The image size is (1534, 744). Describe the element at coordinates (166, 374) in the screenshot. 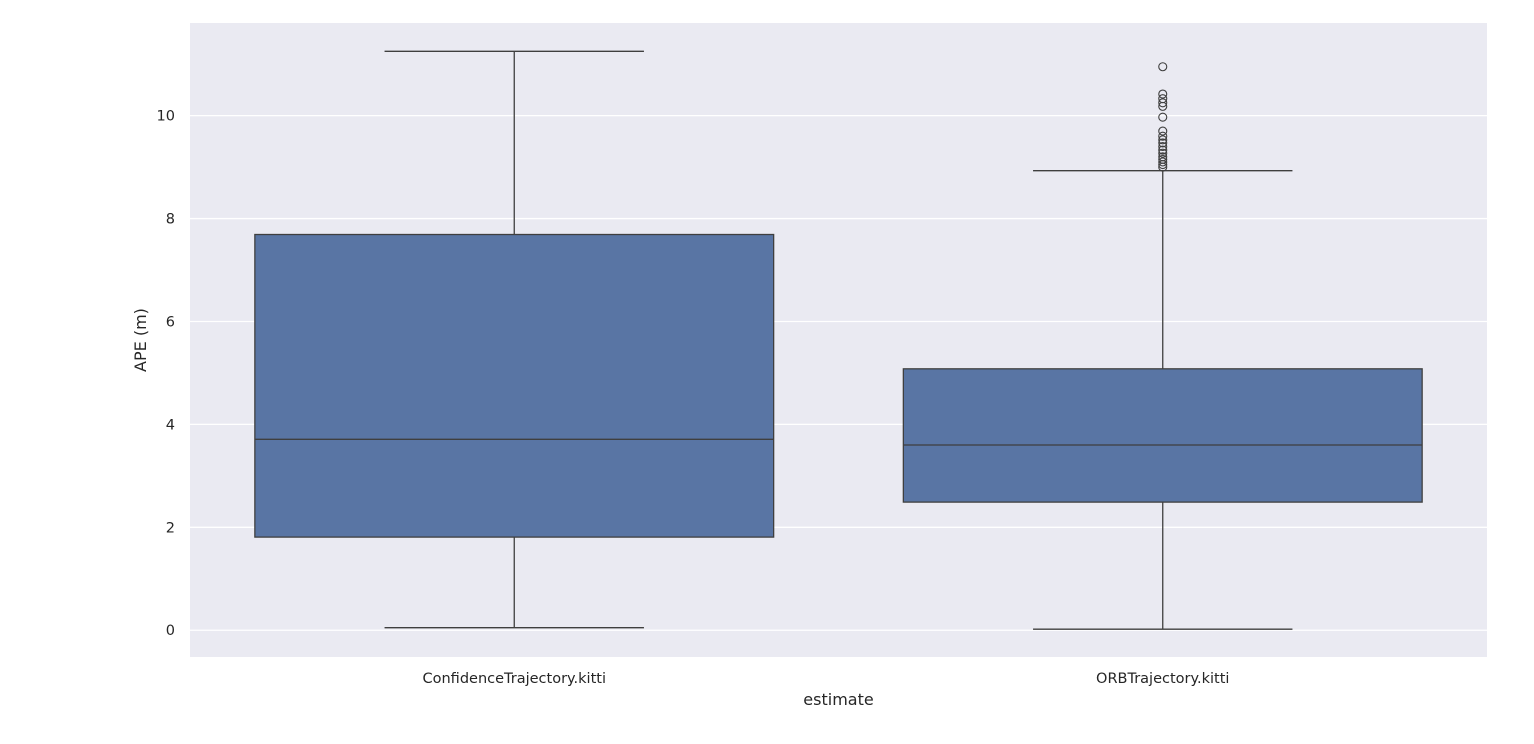

I see `y-tick-labels: 0 2 4 6 8 10` at that location.